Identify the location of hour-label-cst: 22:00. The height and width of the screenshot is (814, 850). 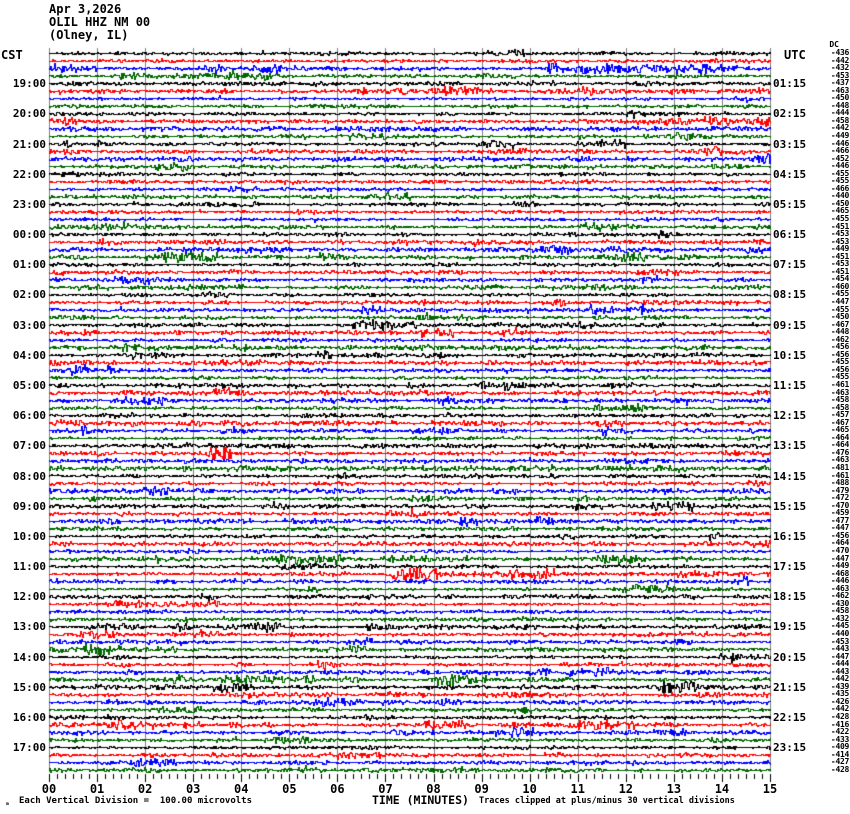
(29, 174).